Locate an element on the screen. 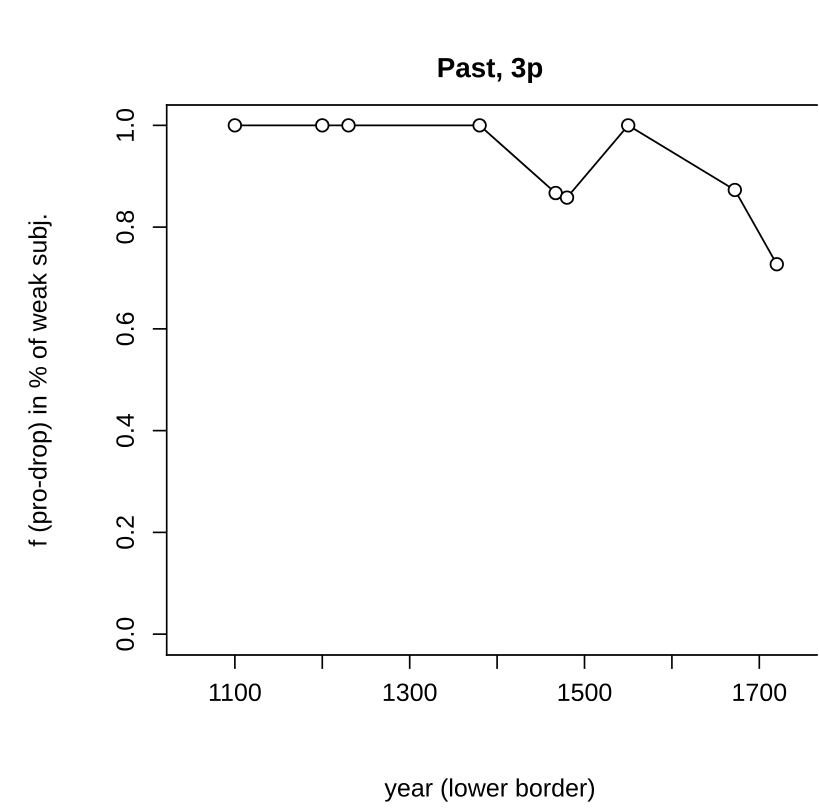  y-axis-title: f (pro-drop) in % of weak subj. is located at coordinates (40, 381).